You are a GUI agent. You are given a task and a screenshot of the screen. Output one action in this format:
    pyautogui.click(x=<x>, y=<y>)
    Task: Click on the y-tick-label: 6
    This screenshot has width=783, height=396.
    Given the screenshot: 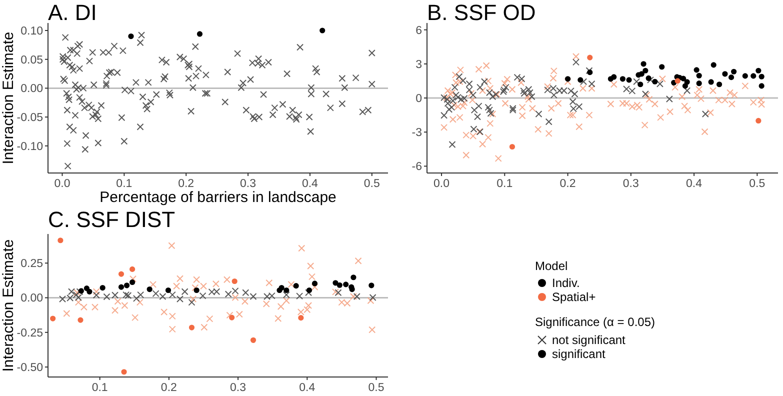 What is the action you would take?
    pyautogui.click(x=419, y=30)
    